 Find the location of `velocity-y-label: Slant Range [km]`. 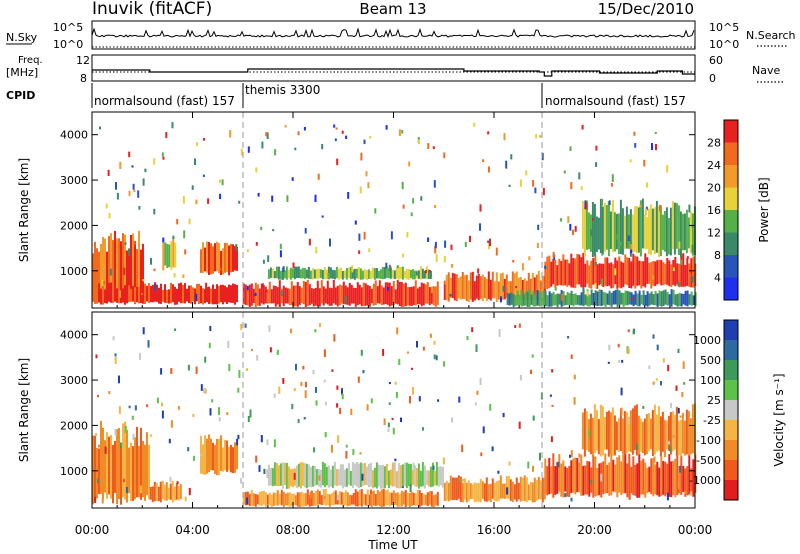

velocity-y-label: Slant Range [km] is located at coordinates (24, 410).